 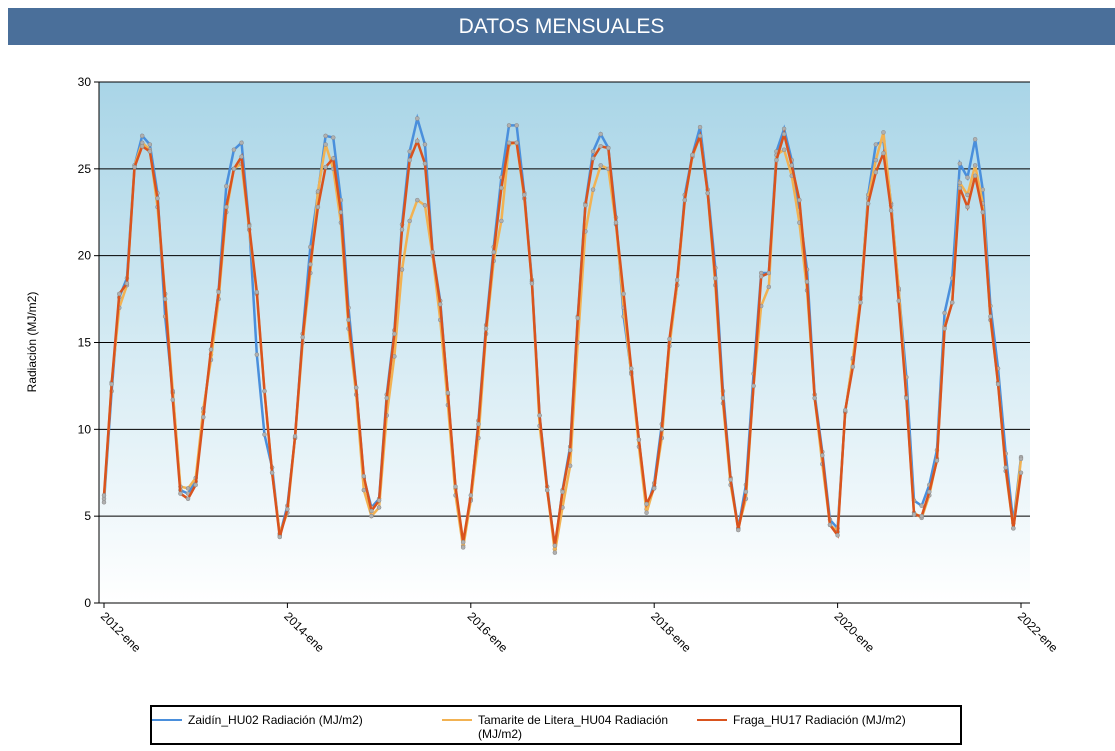 I want to click on x-tick-label: 2014-ene, so click(x=304, y=632).